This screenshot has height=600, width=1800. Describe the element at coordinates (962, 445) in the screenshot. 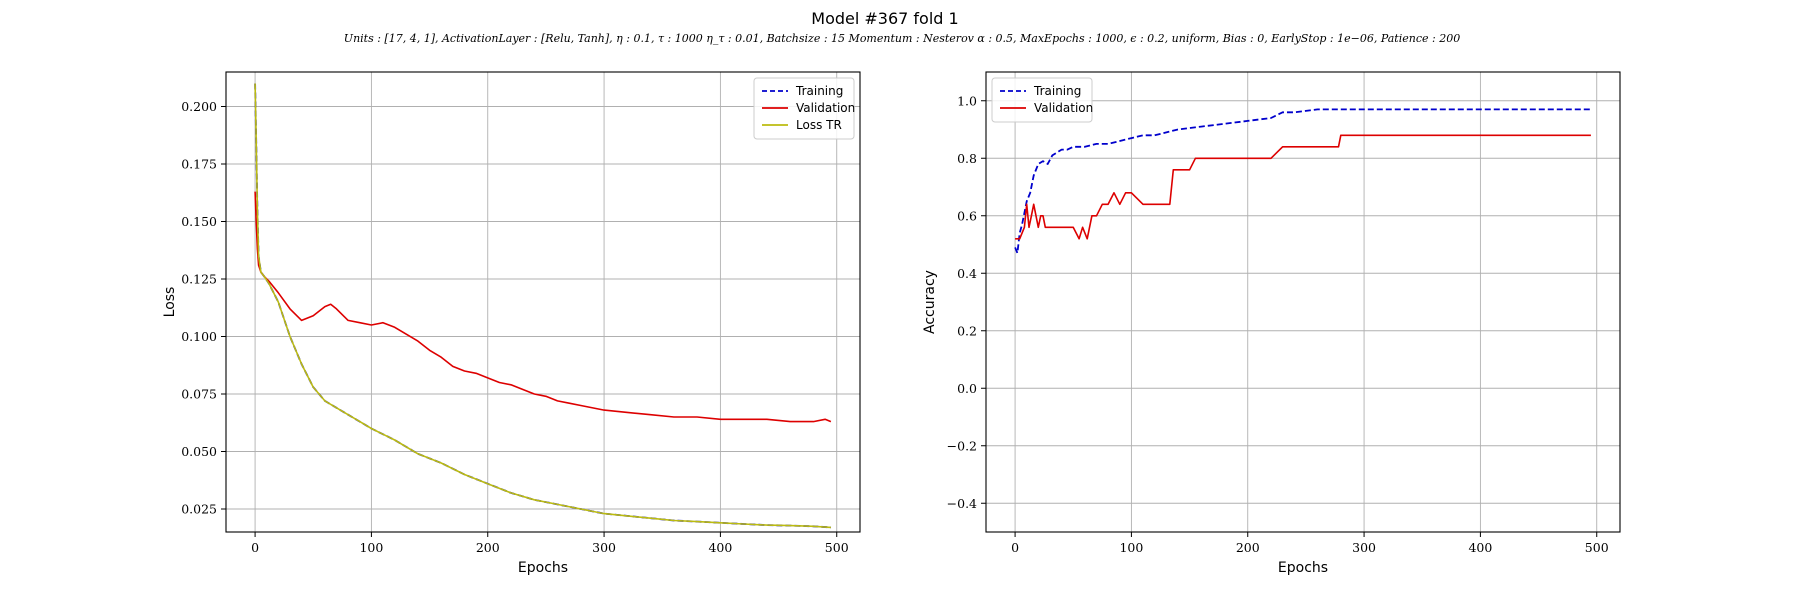

I see `y-tick-label: −0.2` at that location.